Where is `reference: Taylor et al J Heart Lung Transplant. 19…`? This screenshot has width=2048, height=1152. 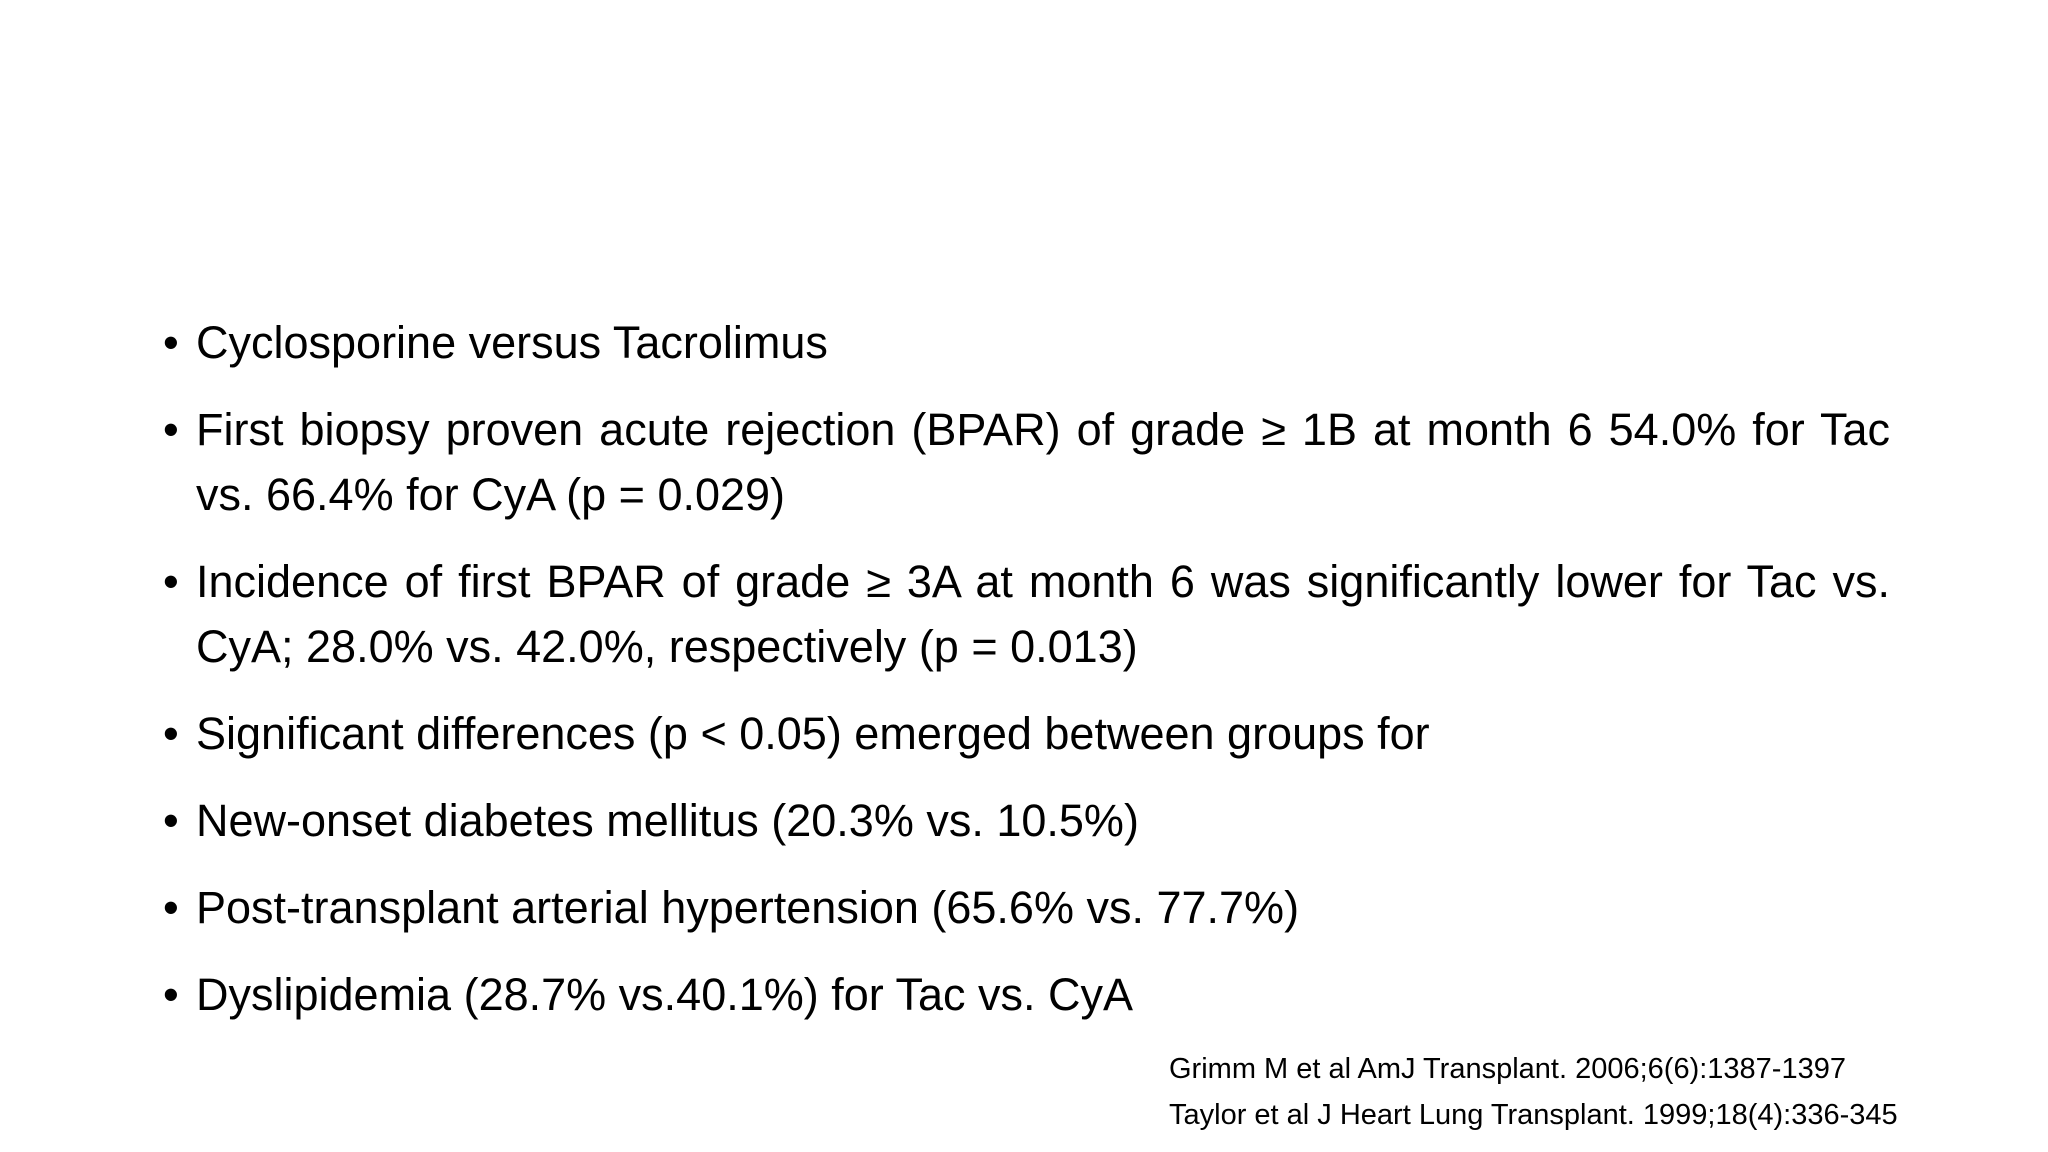 reference: Taylor et al J Heart Lung Transplant. 19… is located at coordinates (1533, 1115).